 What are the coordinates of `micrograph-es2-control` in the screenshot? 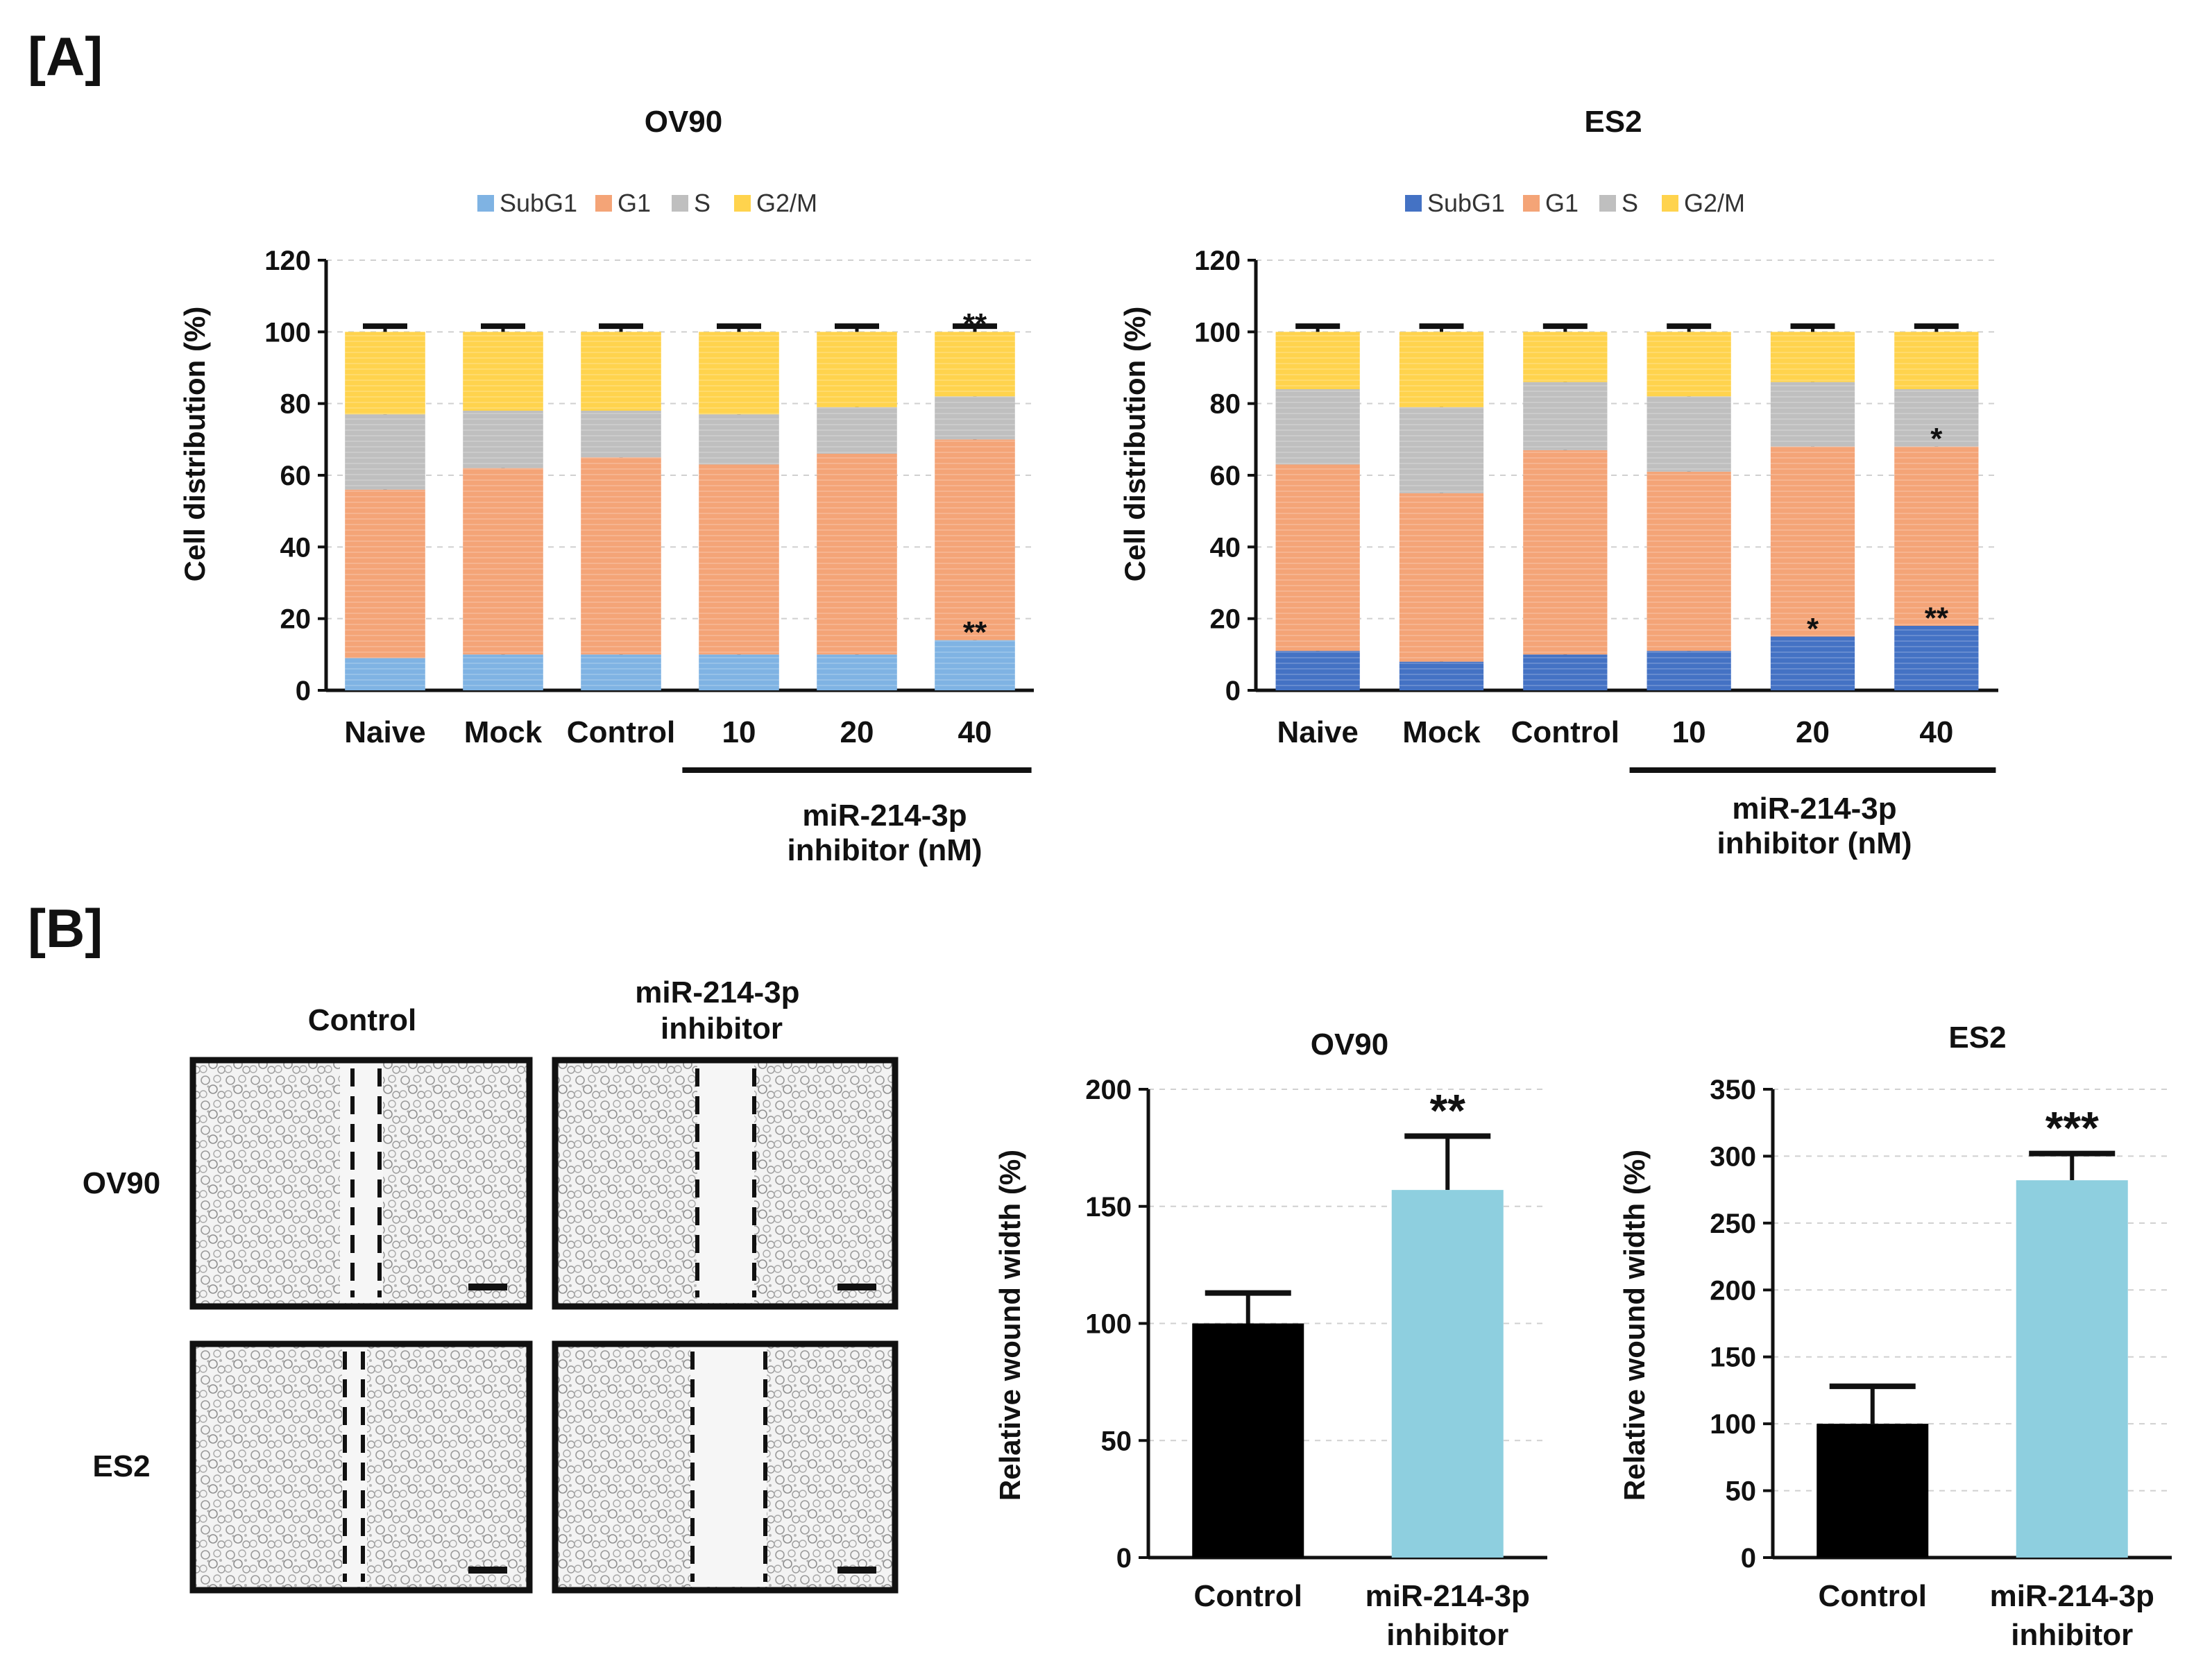 It's located at (361, 1467).